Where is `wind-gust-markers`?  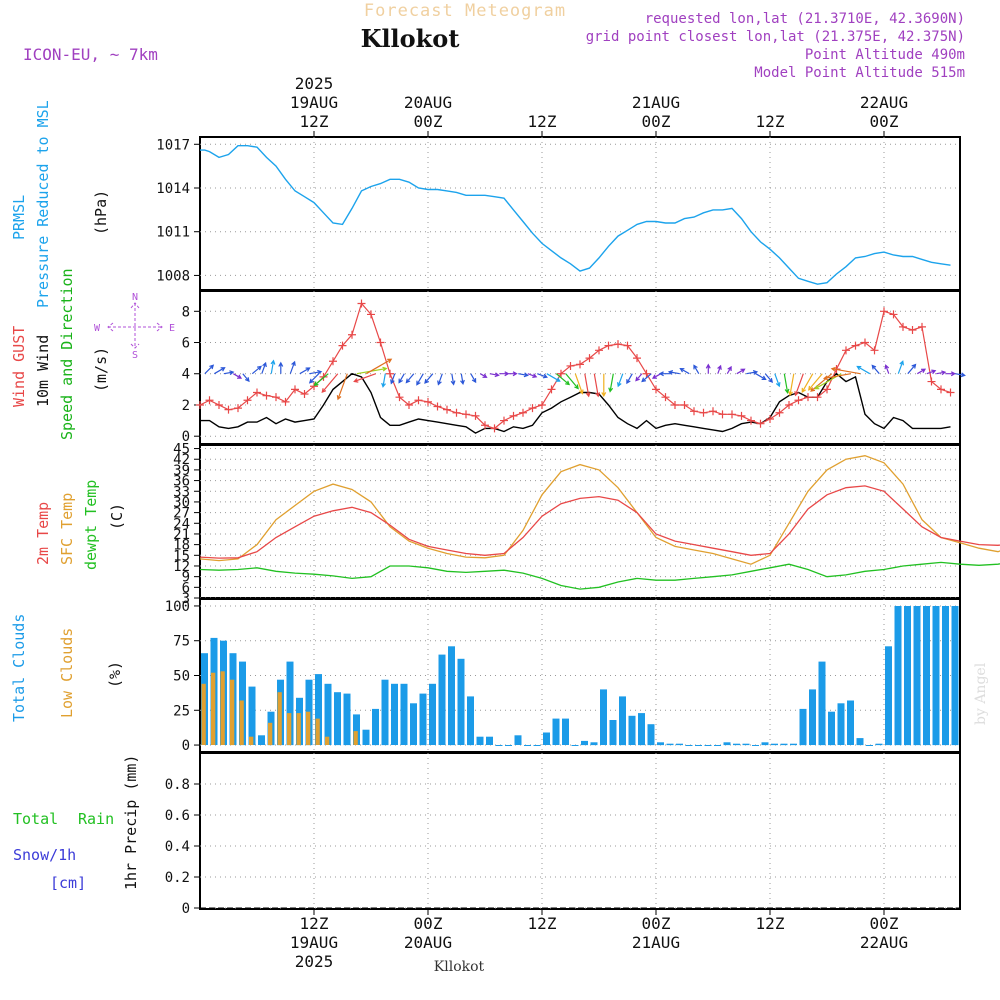
wind-gust-markers is located at coordinates (575, 366).